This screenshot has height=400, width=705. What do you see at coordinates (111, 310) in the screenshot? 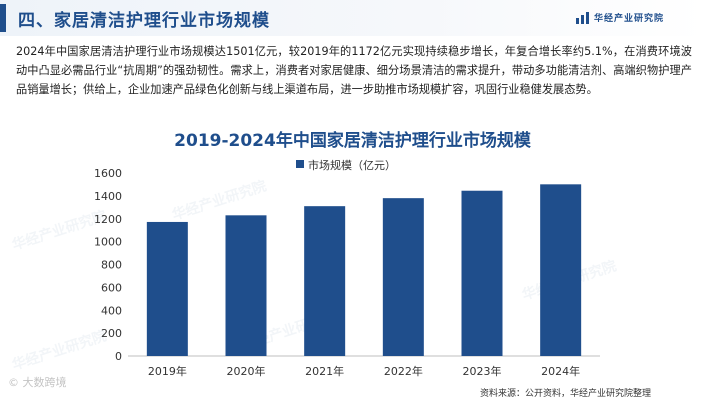
I see `y-tick-label: 400` at bounding box center [111, 310].